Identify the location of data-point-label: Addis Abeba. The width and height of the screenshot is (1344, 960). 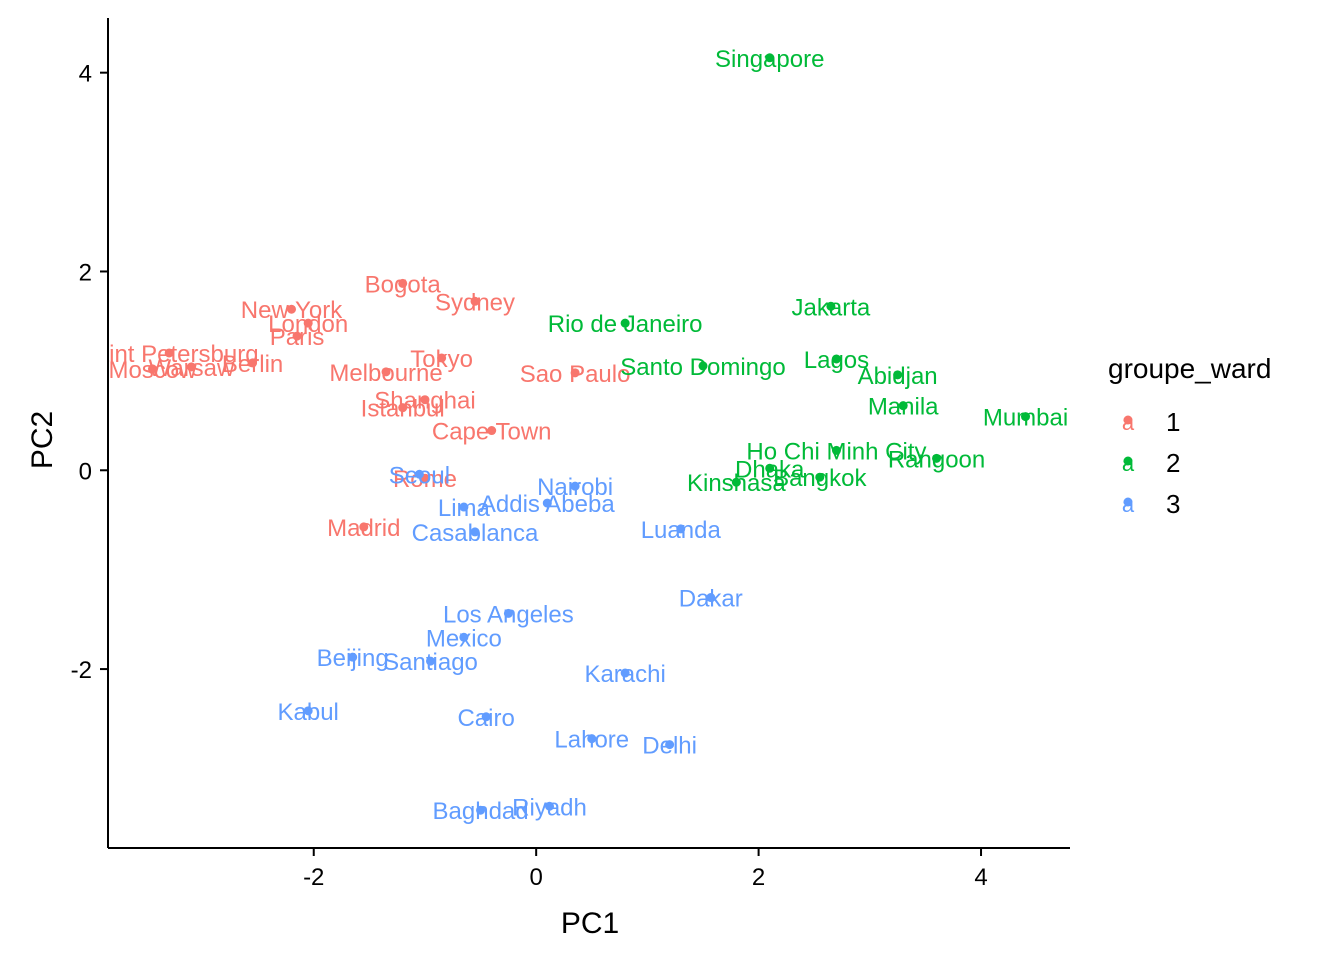
(547, 504).